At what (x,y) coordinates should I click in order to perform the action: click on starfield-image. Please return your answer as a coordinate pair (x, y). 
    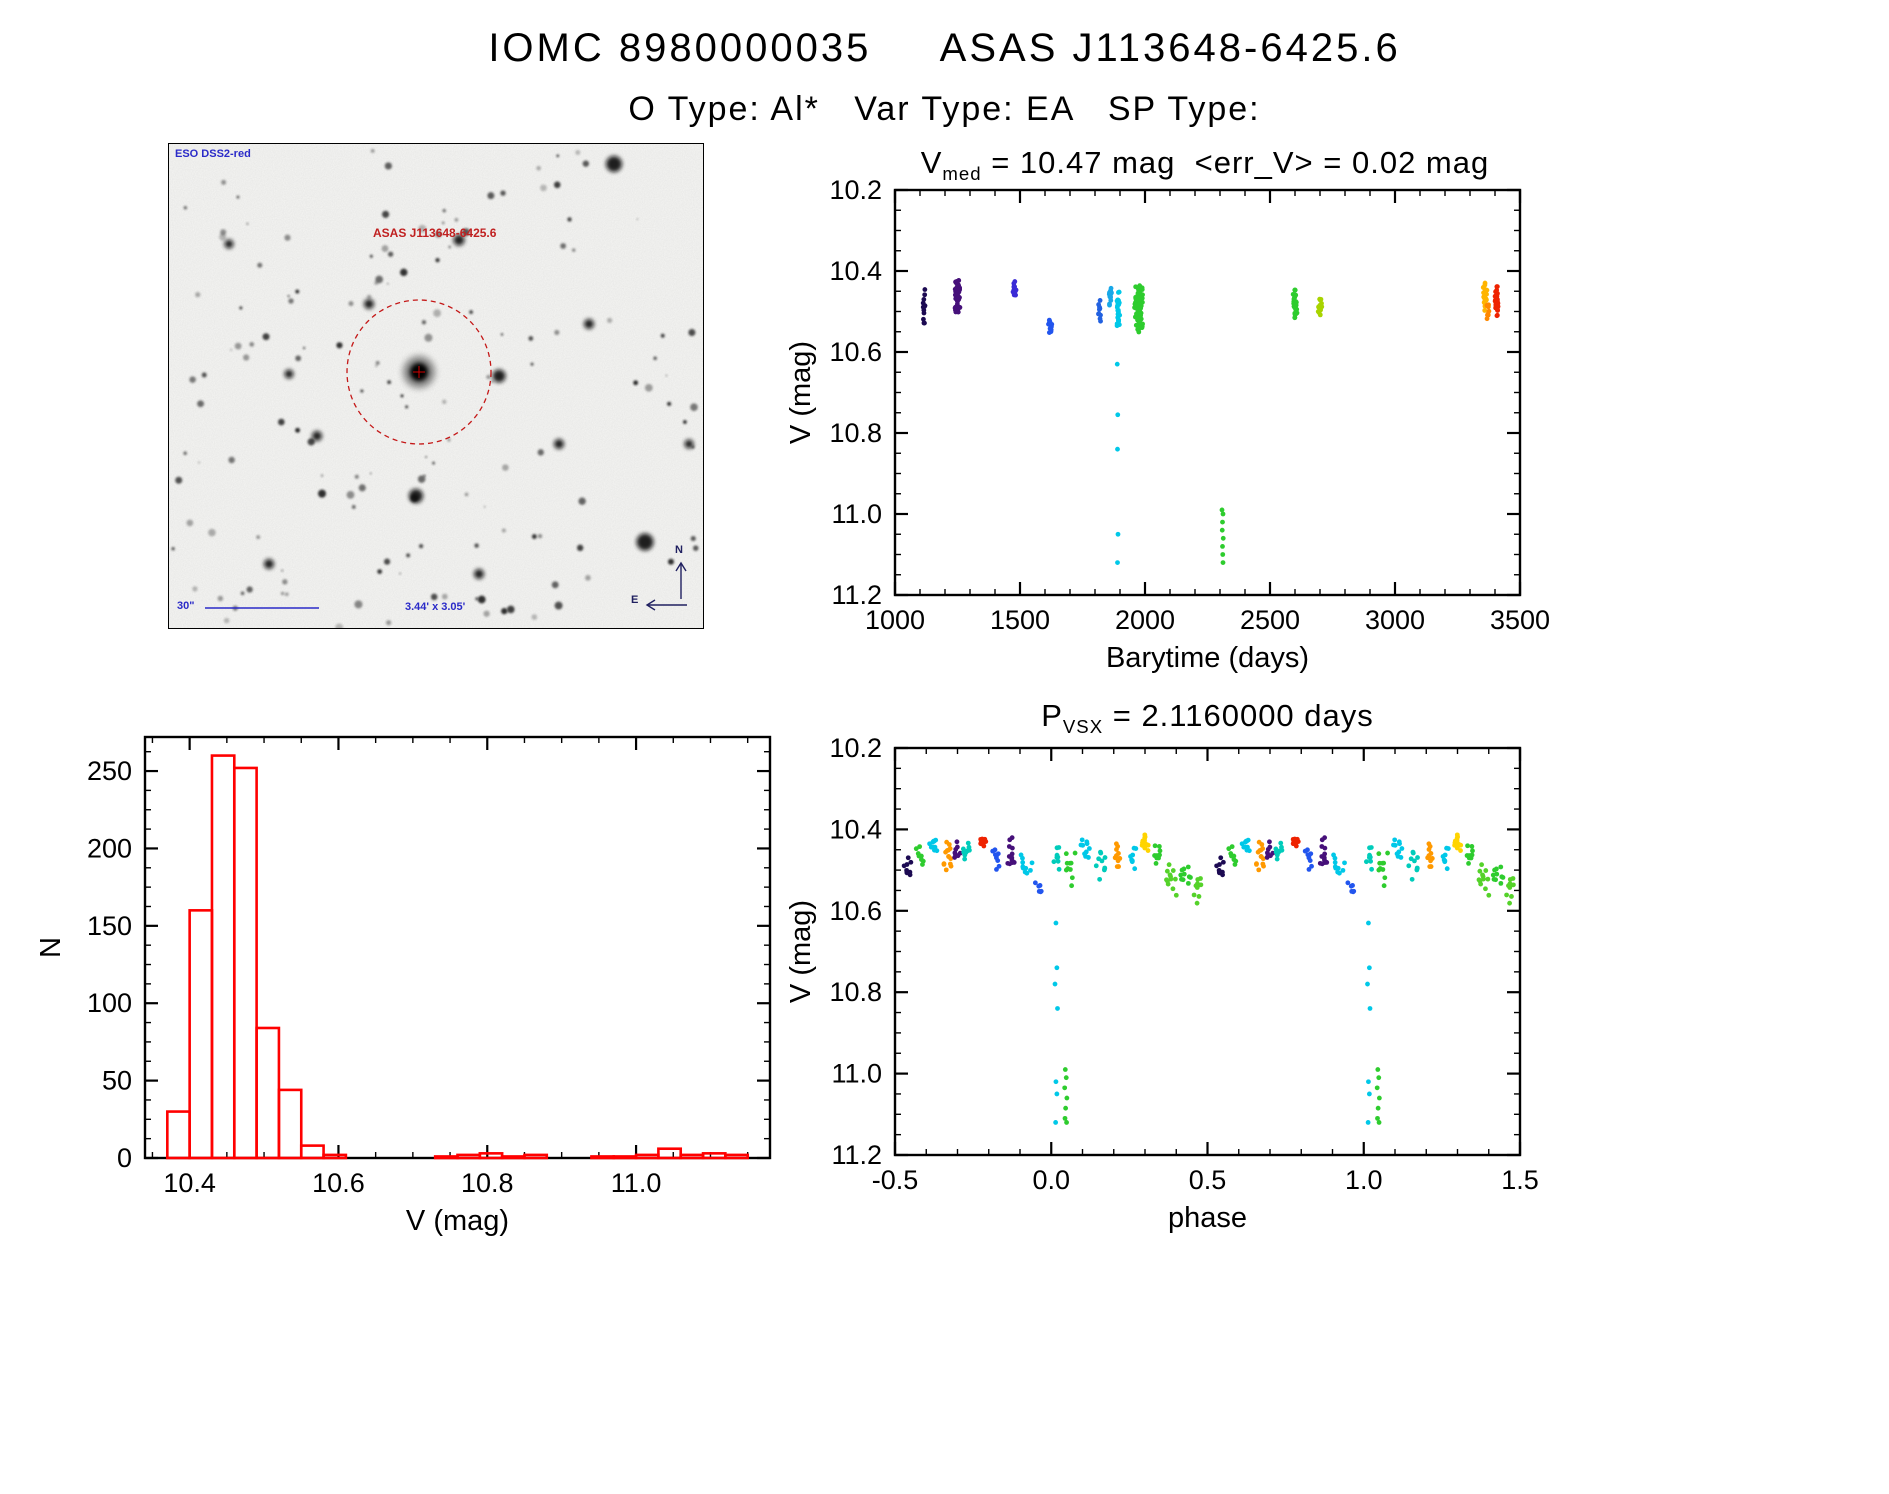
    Looking at the image, I should click on (436, 386).